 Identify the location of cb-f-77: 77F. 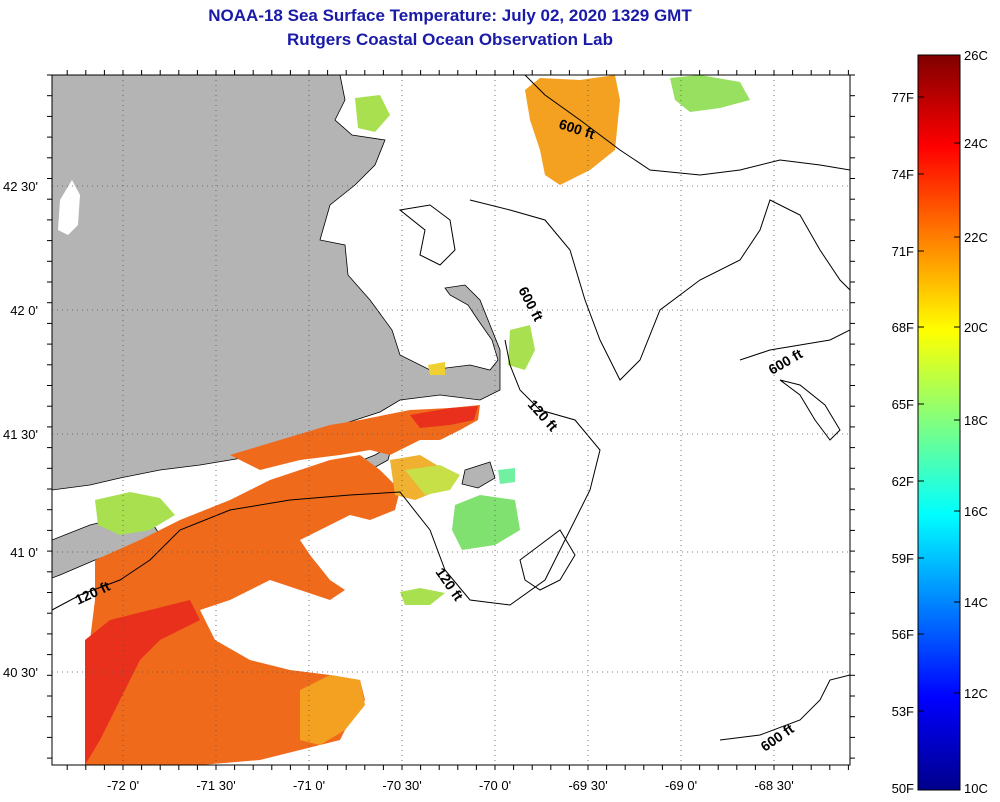
(903, 97).